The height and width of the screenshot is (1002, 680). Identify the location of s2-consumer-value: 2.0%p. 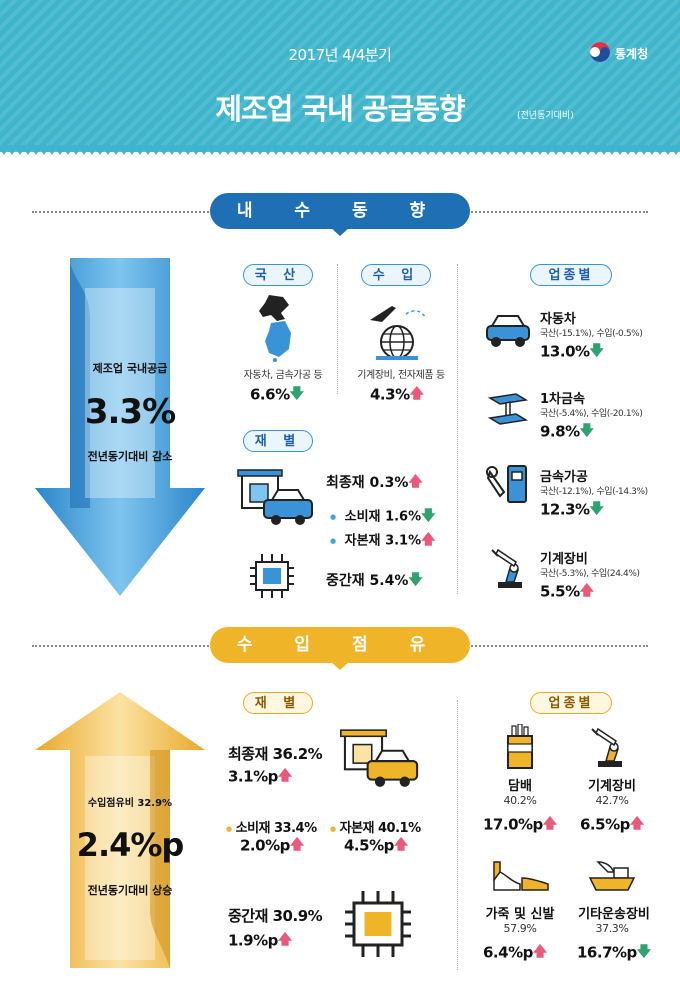
(265, 845).